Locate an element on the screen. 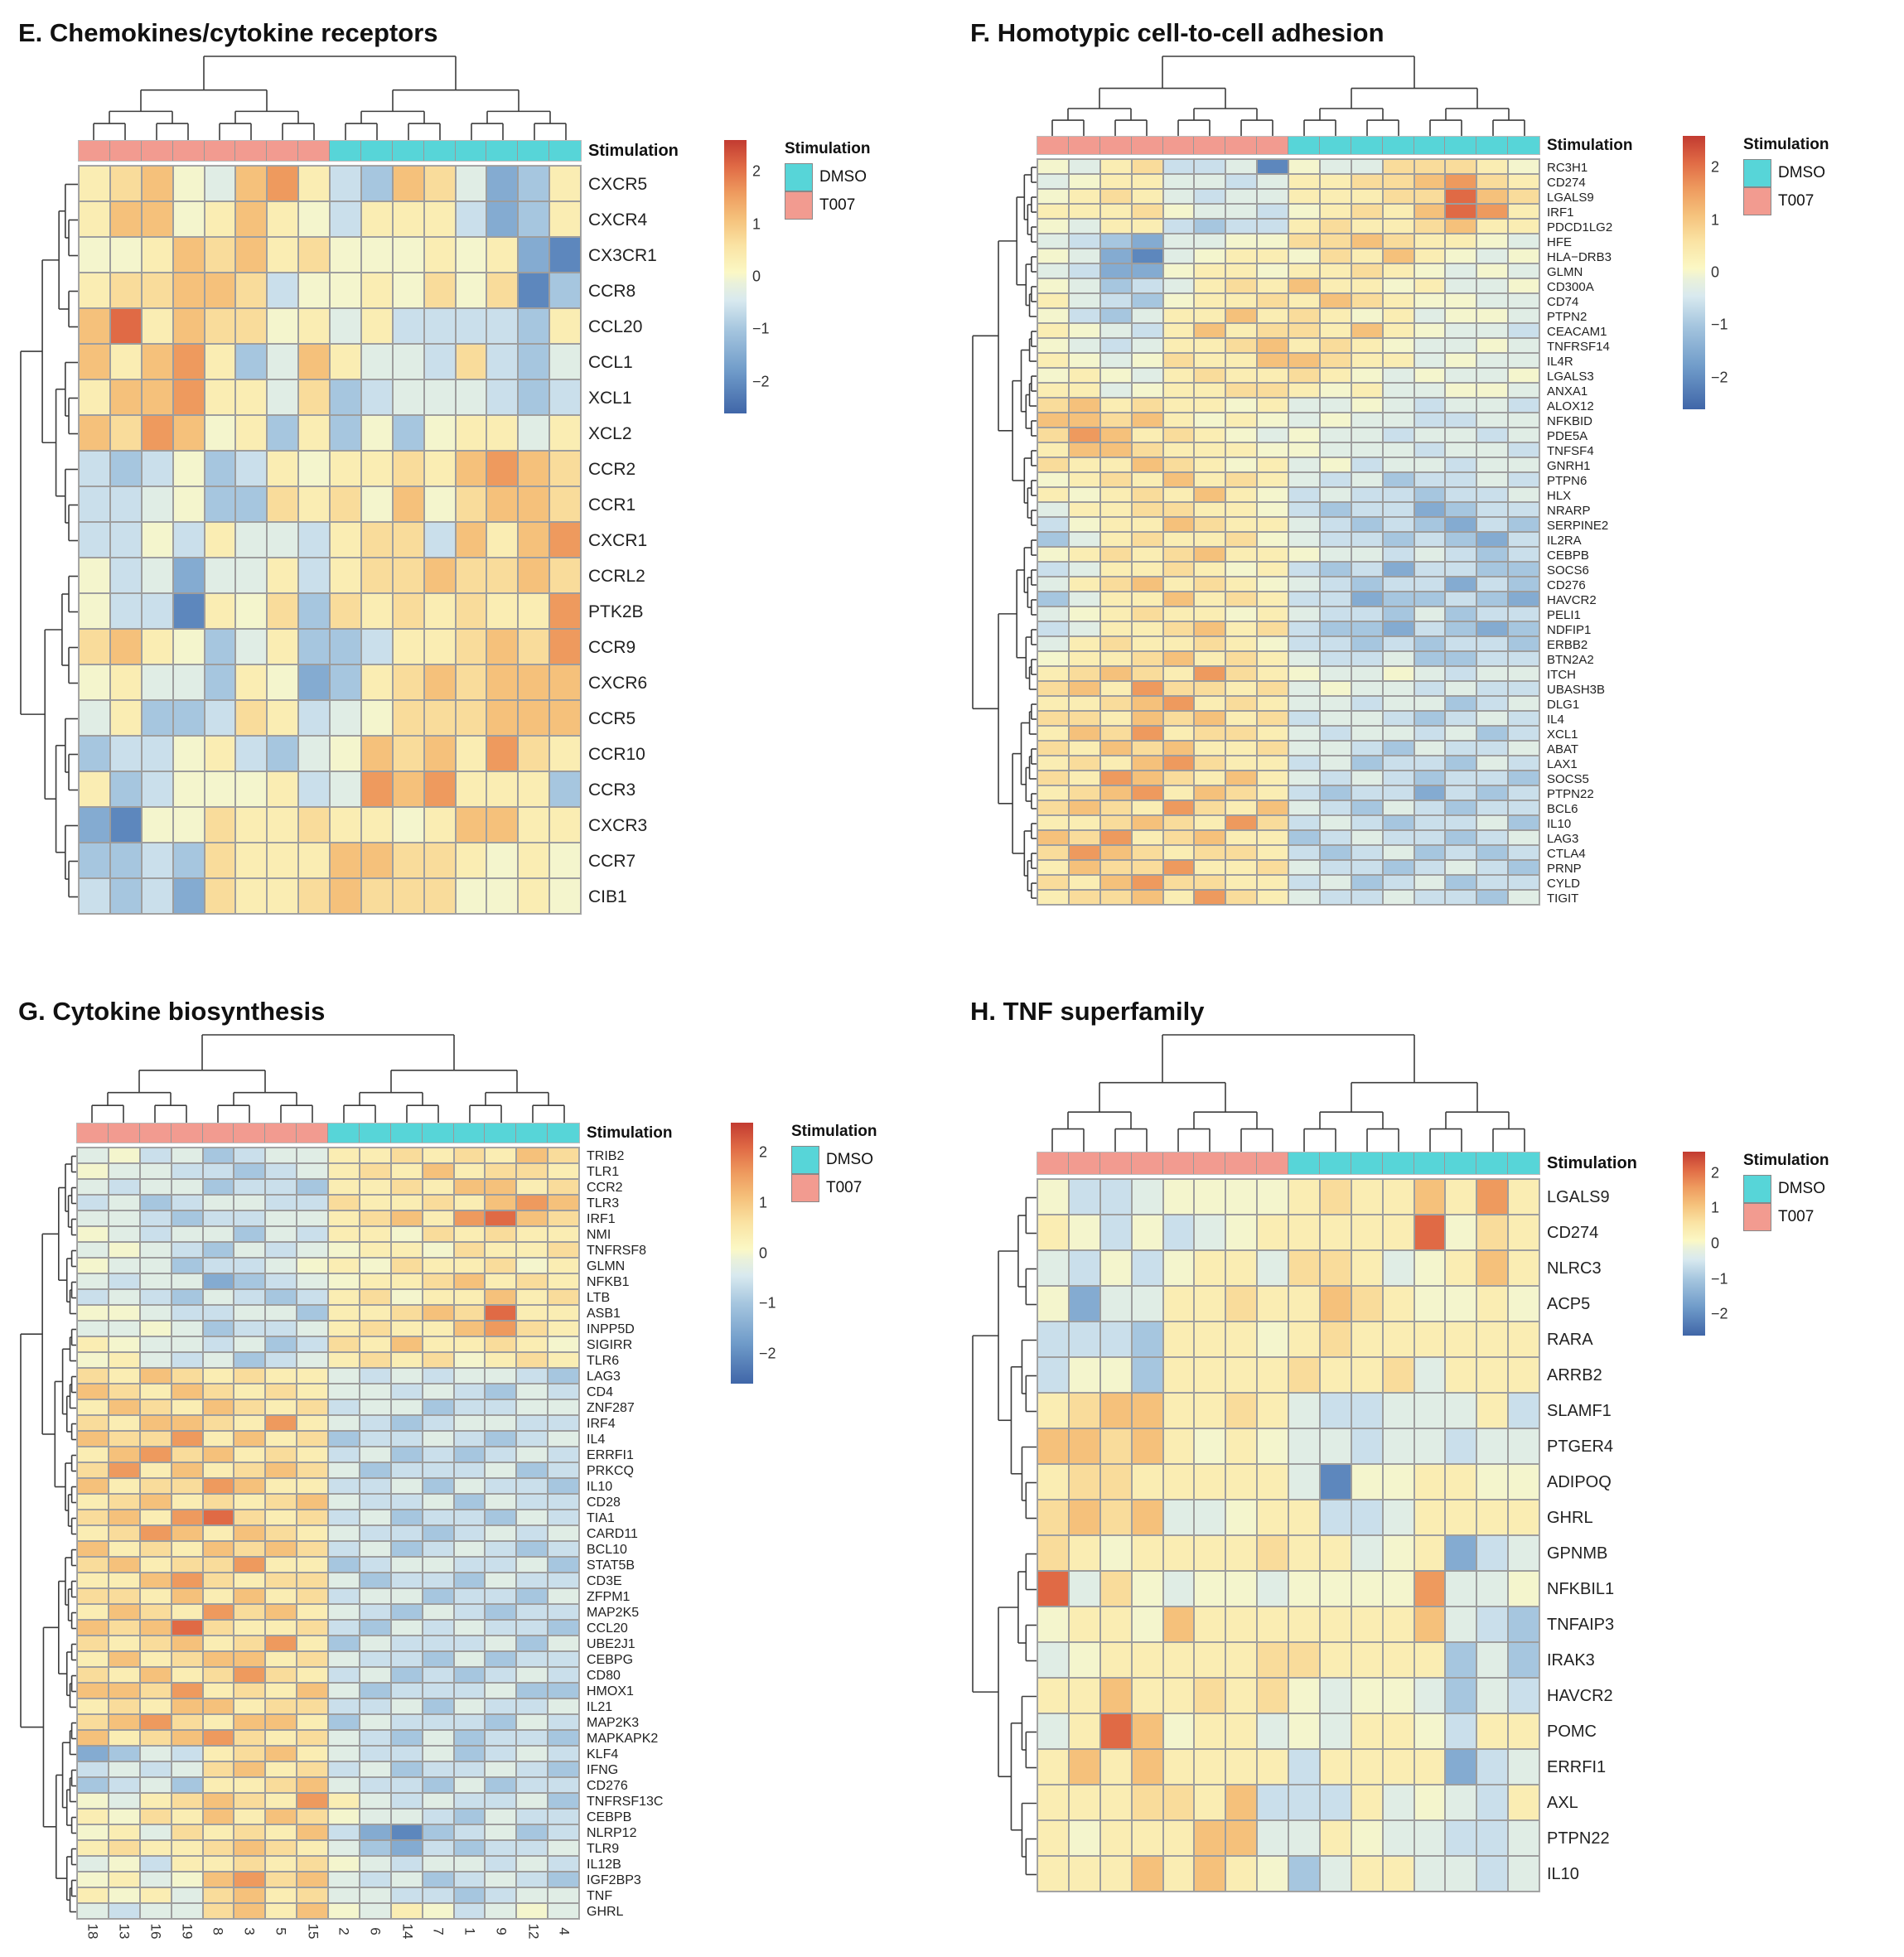  gene-label: TNFRSF13C is located at coordinates (625, 1802).